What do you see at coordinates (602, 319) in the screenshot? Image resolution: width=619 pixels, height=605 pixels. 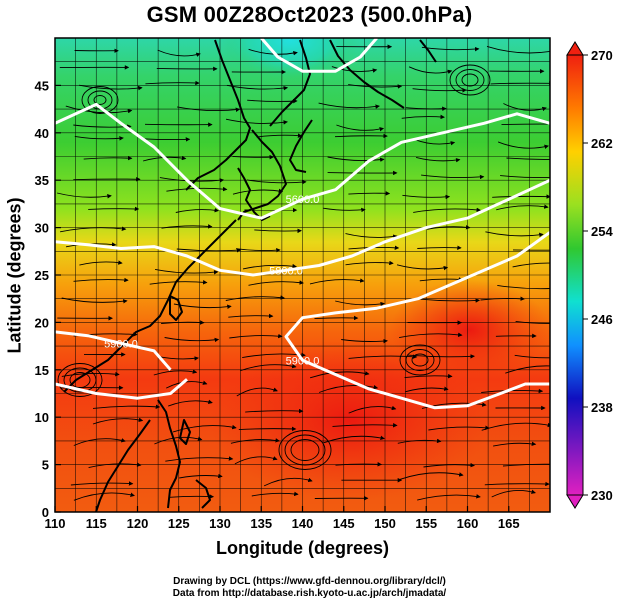 I see `colorbar-tick-label: 246` at bounding box center [602, 319].